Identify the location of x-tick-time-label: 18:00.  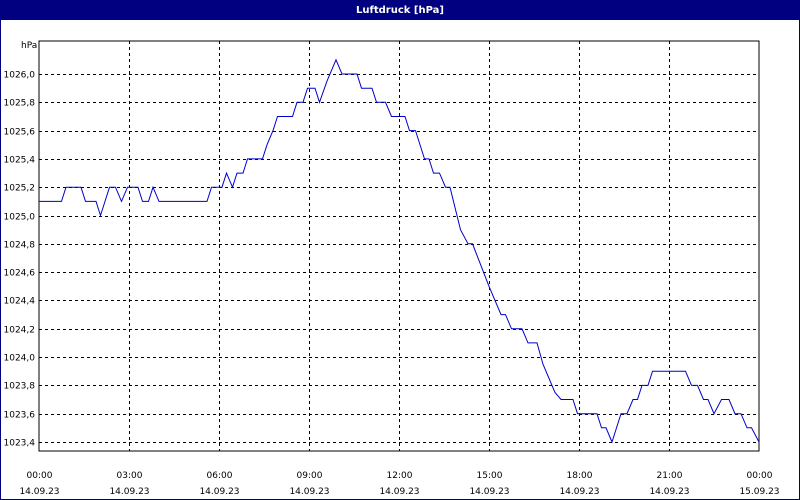
(580, 476).